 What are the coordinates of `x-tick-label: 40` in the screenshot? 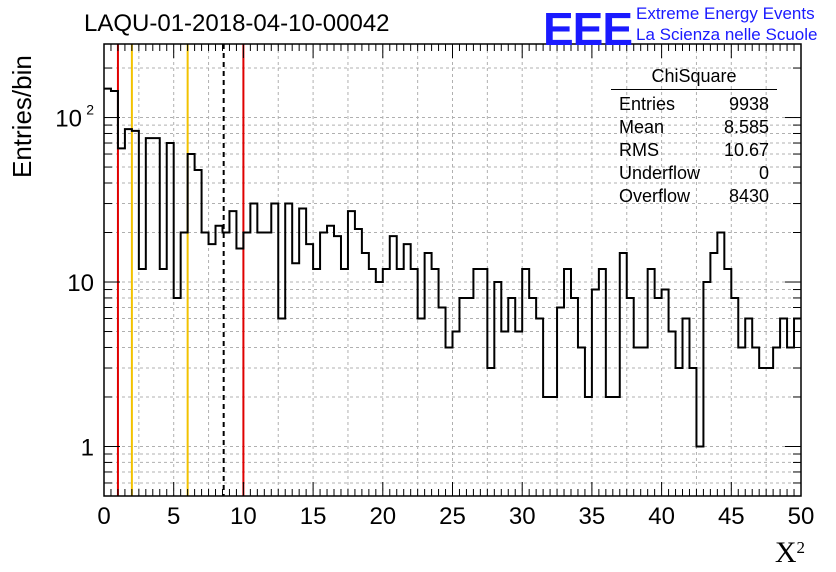 It's located at (661, 516).